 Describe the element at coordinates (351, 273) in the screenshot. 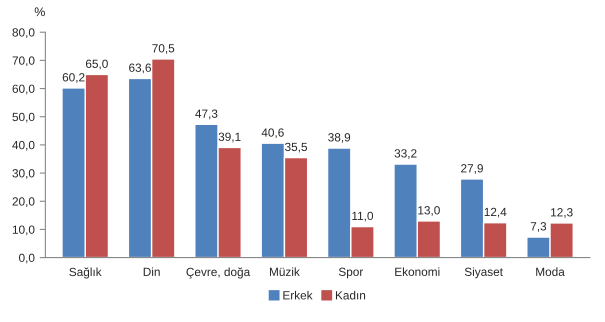

I see `x-tick-label: Spor` at that location.